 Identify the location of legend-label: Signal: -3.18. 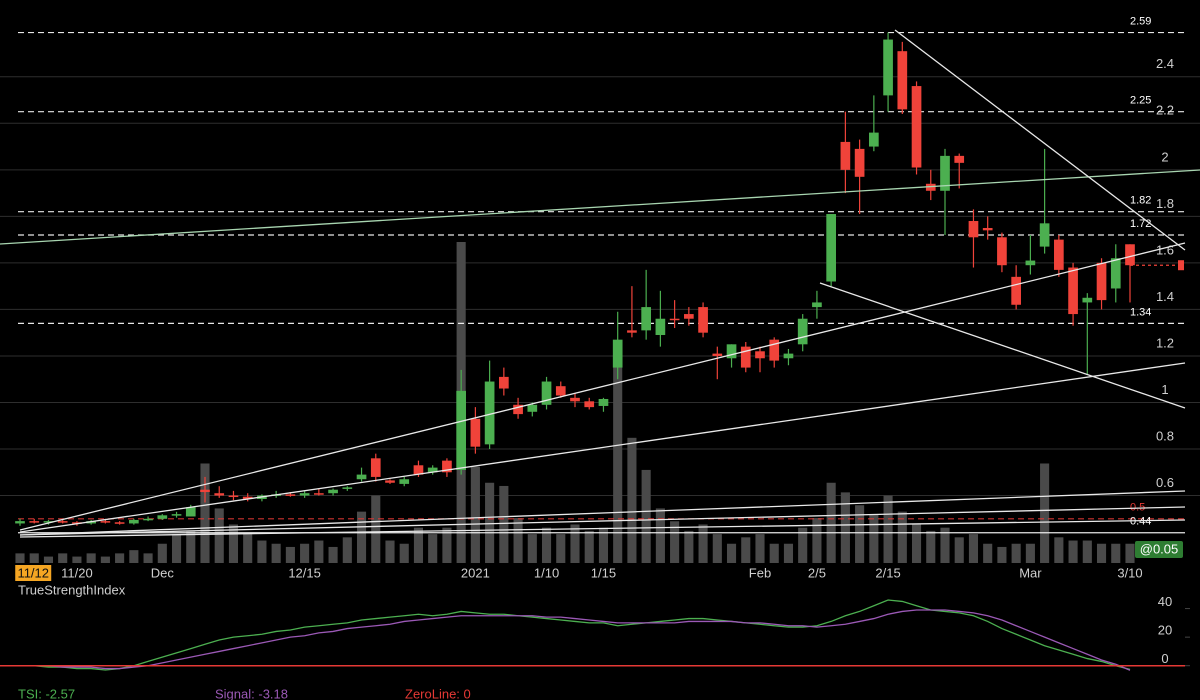
(251, 693).